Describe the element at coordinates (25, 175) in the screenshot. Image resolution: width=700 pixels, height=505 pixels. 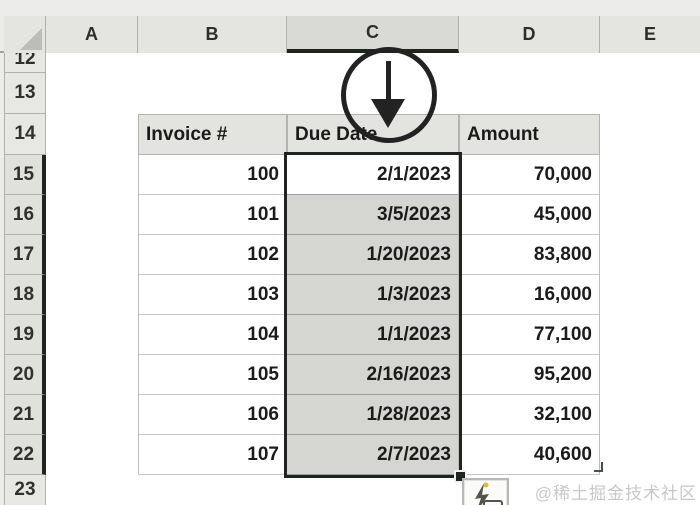
I see `row-header-15: 15` at that location.